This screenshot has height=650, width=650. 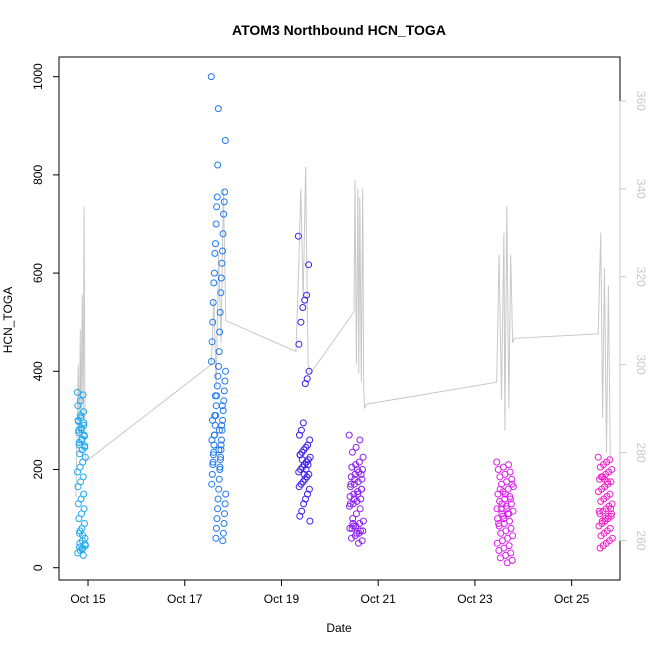 I want to click on x-axis-label: Date, so click(x=339, y=628).